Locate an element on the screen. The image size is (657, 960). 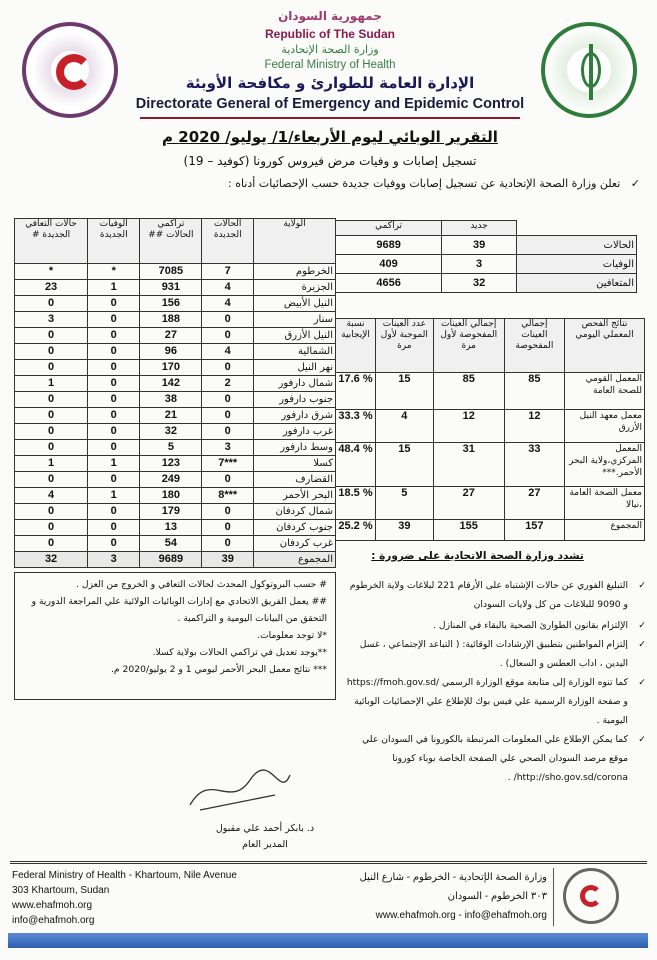
table-row: النيل الأبيض 4 156 0 0 is located at coordinates (174, 303).